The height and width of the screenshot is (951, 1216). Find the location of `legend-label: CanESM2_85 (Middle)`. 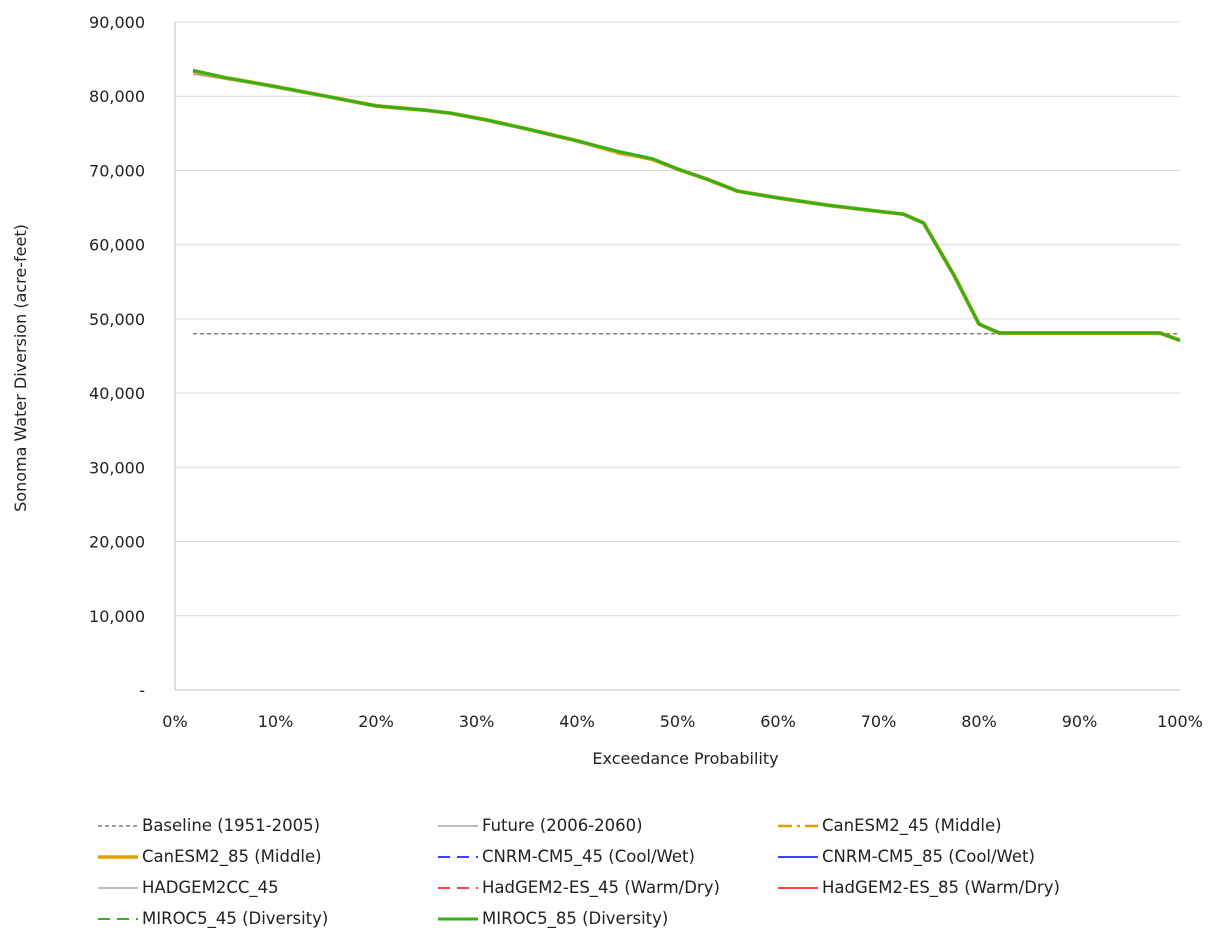

legend-label: CanESM2_85 (Middle) is located at coordinates (232, 856).